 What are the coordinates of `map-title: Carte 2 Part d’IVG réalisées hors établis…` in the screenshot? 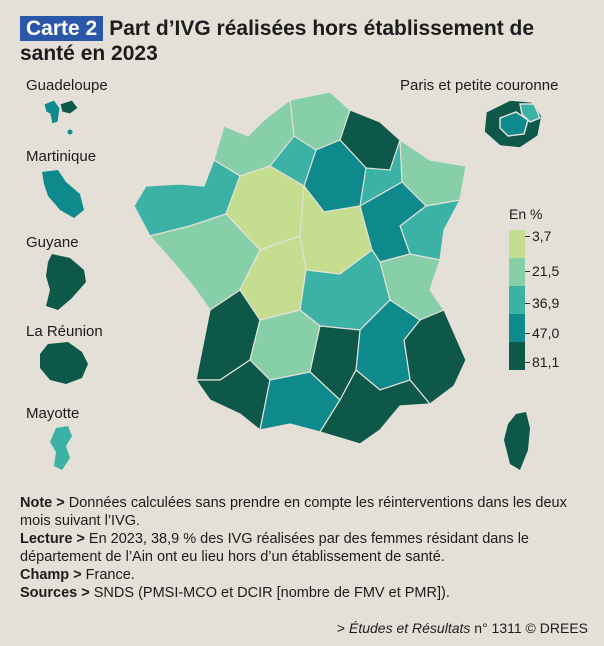 It's located at (305, 41).